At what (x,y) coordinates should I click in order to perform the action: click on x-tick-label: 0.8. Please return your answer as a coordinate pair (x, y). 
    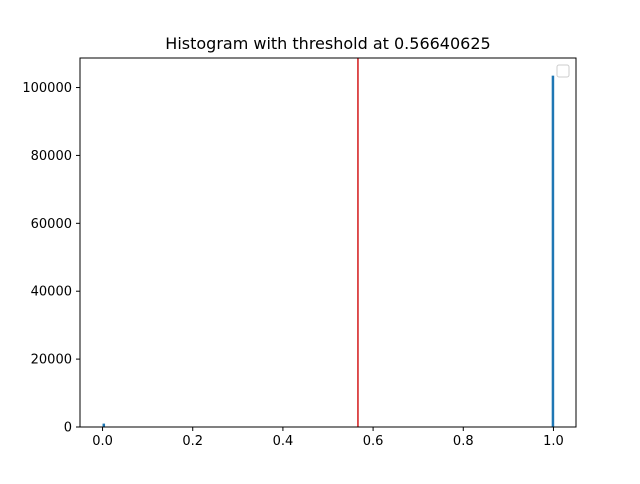
    Looking at the image, I should click on (463, 441).